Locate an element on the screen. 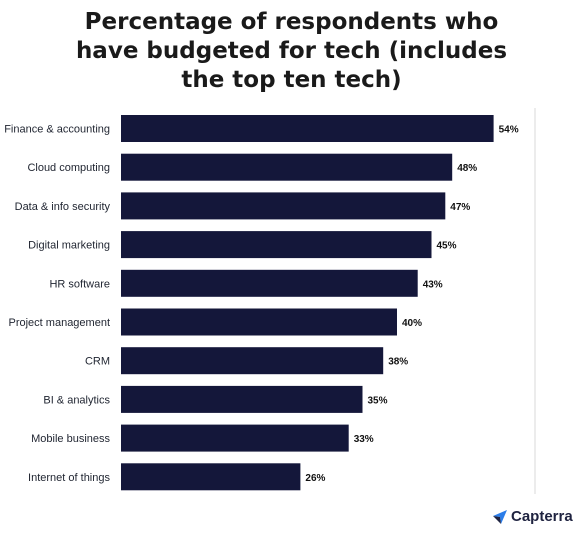 This screenshot has height=546, width=583. value-label: 35% is located at coordinates (378, 400).